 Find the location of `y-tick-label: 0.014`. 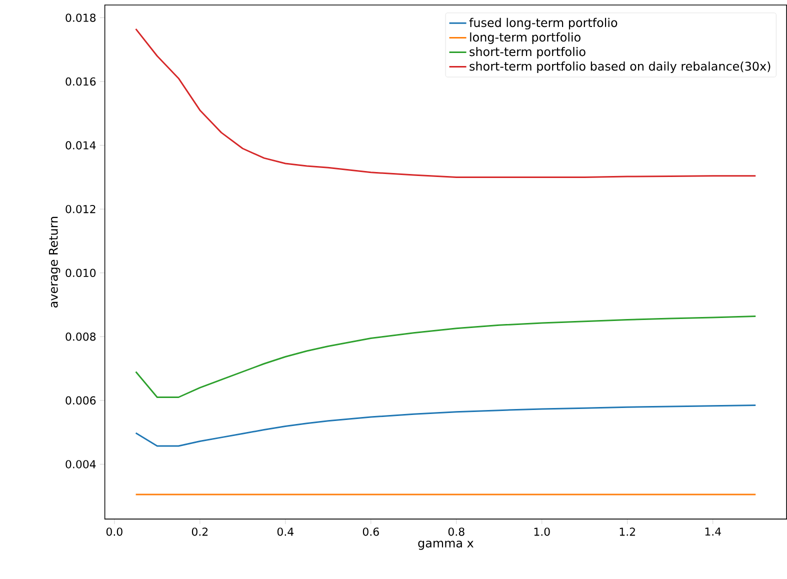

y-tick-label: 0.014 is located at coordinates (81, 145).